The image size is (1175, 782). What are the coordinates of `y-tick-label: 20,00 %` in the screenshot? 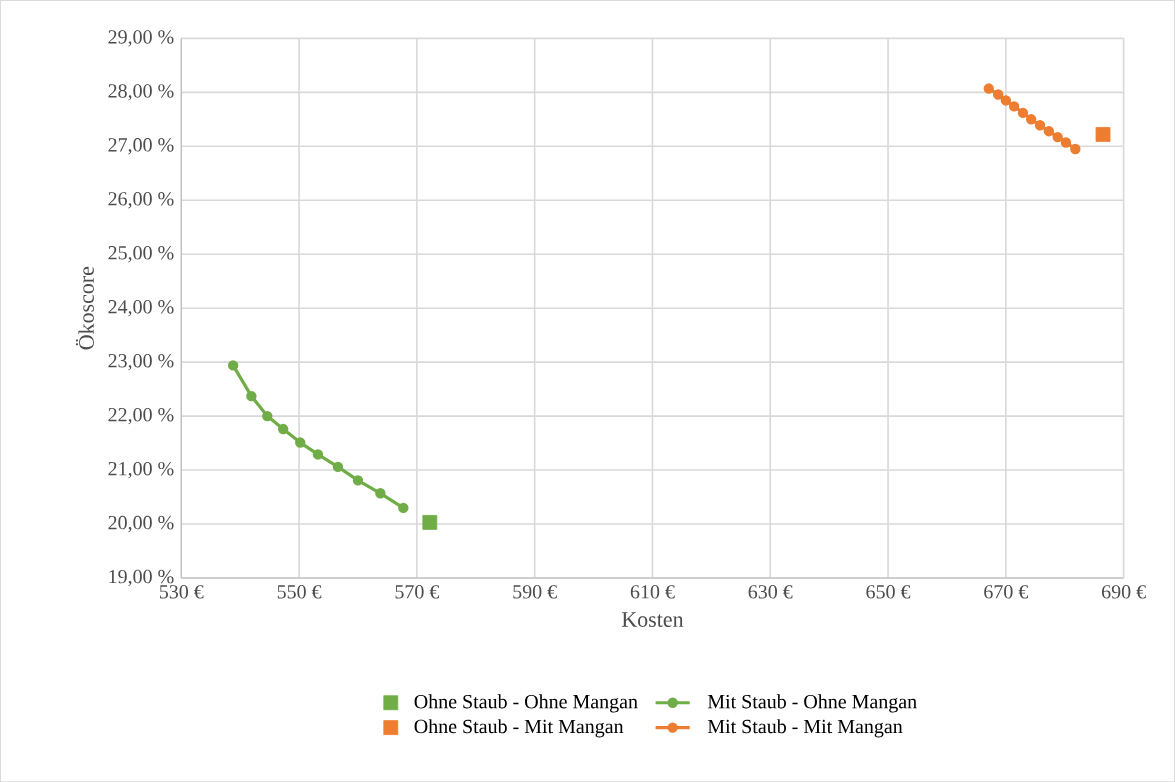 It's located at (141, 524).